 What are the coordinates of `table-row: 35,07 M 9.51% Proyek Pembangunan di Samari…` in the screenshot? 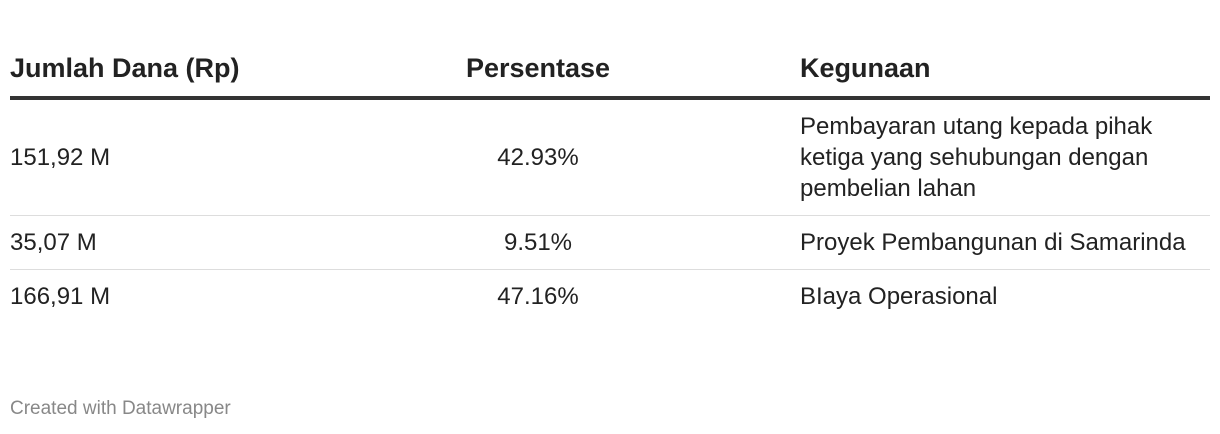 It's located at (610, 243).